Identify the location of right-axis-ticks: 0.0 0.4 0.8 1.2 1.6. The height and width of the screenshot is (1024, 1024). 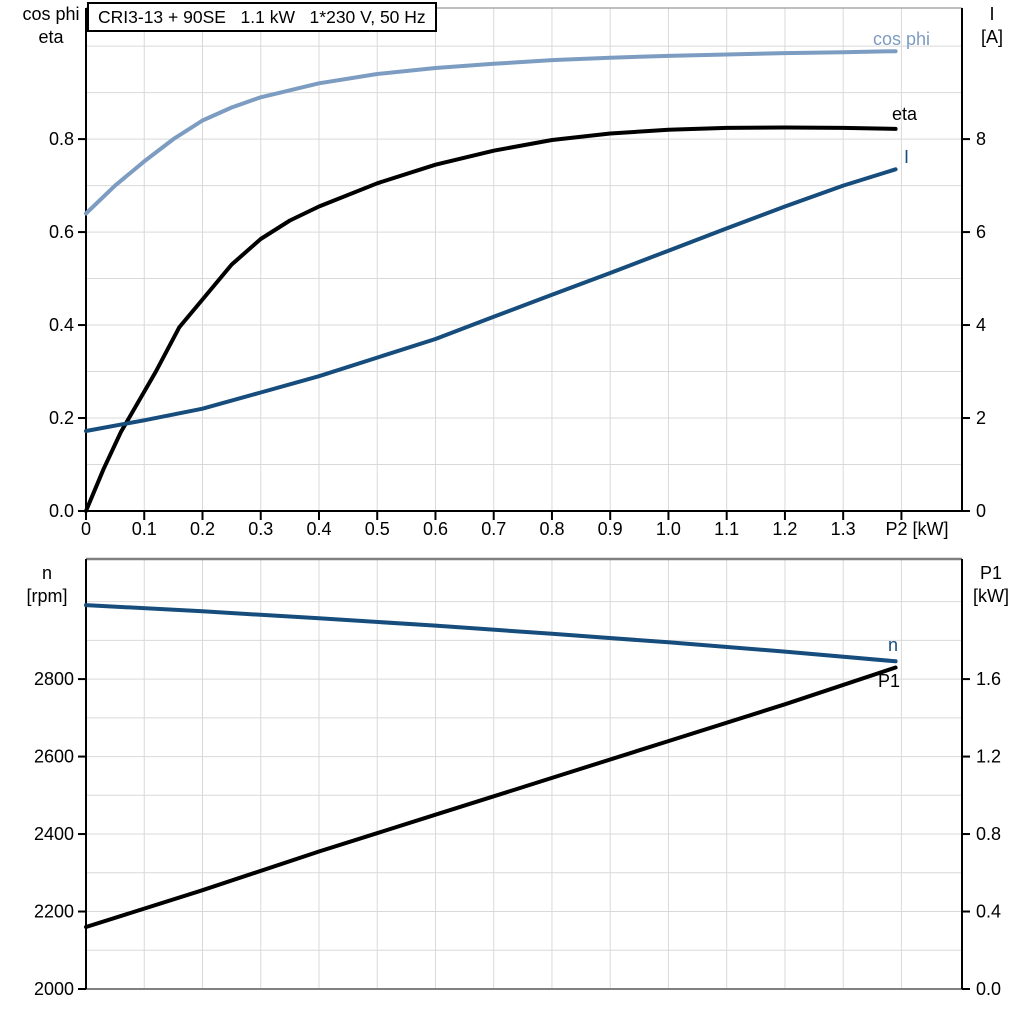
(981, 834).